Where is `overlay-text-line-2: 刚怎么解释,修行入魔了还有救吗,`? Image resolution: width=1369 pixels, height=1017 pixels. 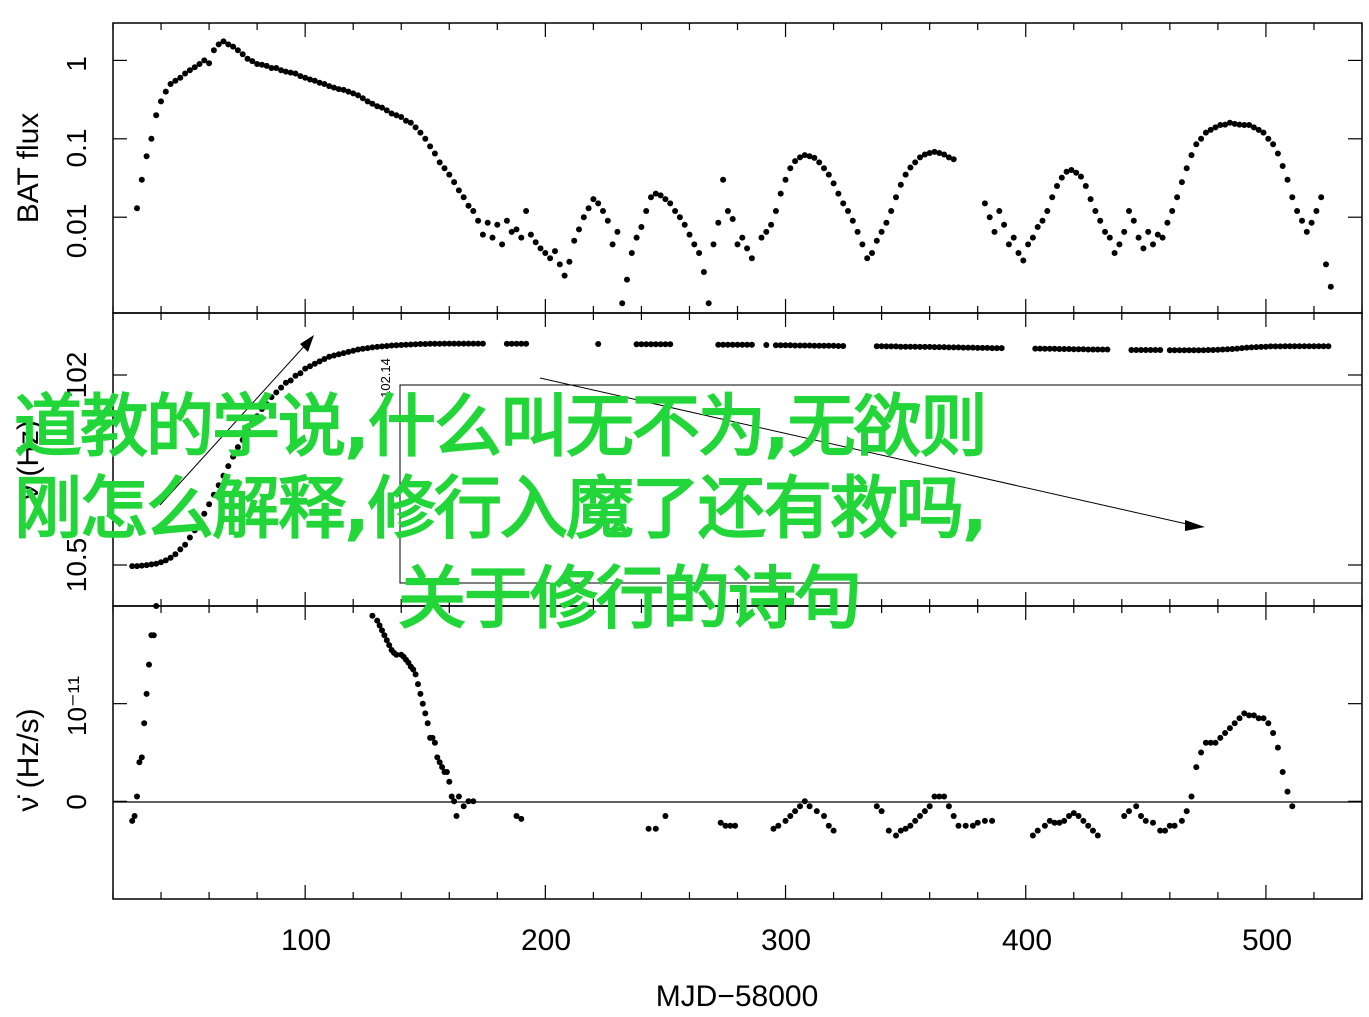 overlay-text-line-2: 刚怎么解释,修行入魔了还有救吗, is located at coordinates (501, 509).